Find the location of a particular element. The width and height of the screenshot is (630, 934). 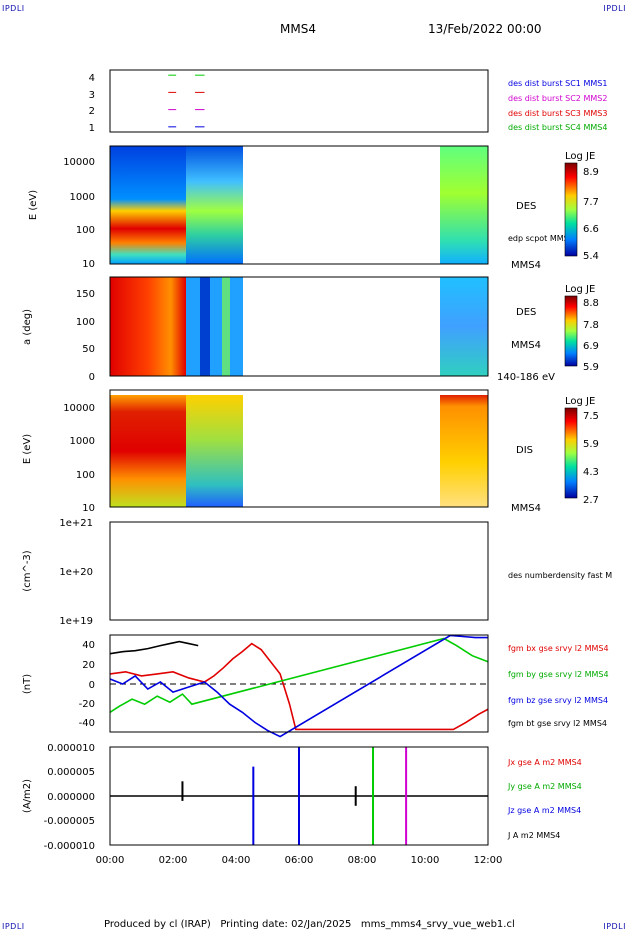

dis-energy-ytick-1000: 1000 is located at coordinates (82, 441).